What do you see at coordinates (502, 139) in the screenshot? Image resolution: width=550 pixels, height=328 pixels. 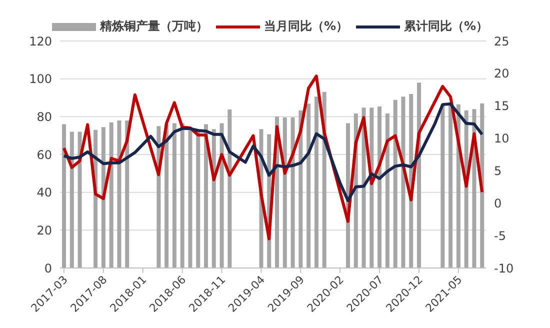 I see `y2-tick-label: 10` at bounding box center [502, 139].